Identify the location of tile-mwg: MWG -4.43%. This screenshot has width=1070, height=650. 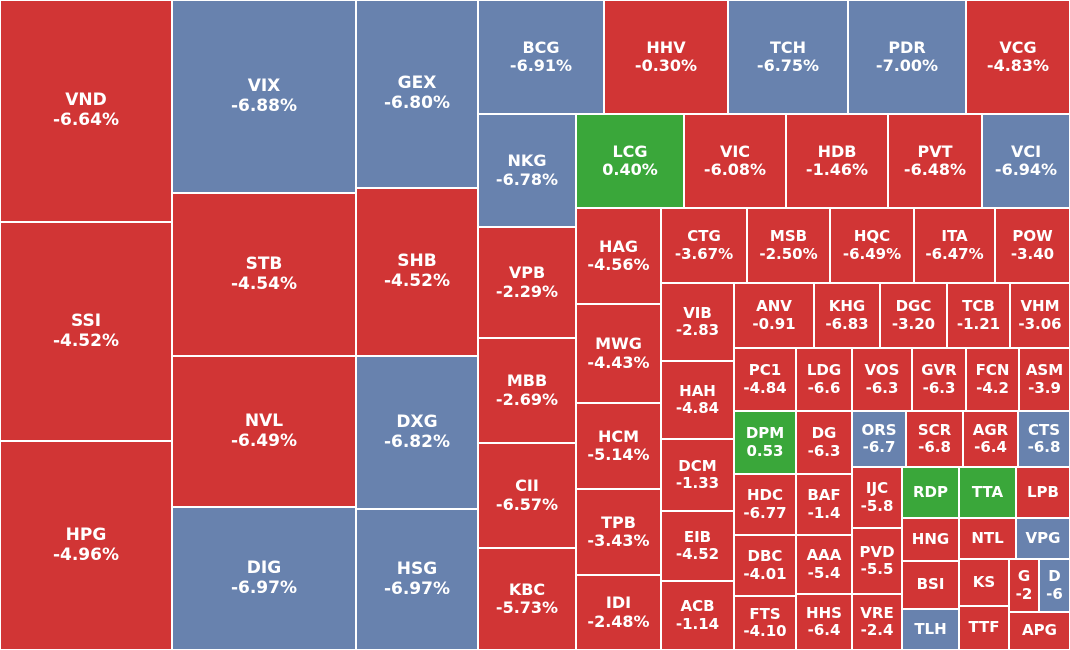
(618, 353).